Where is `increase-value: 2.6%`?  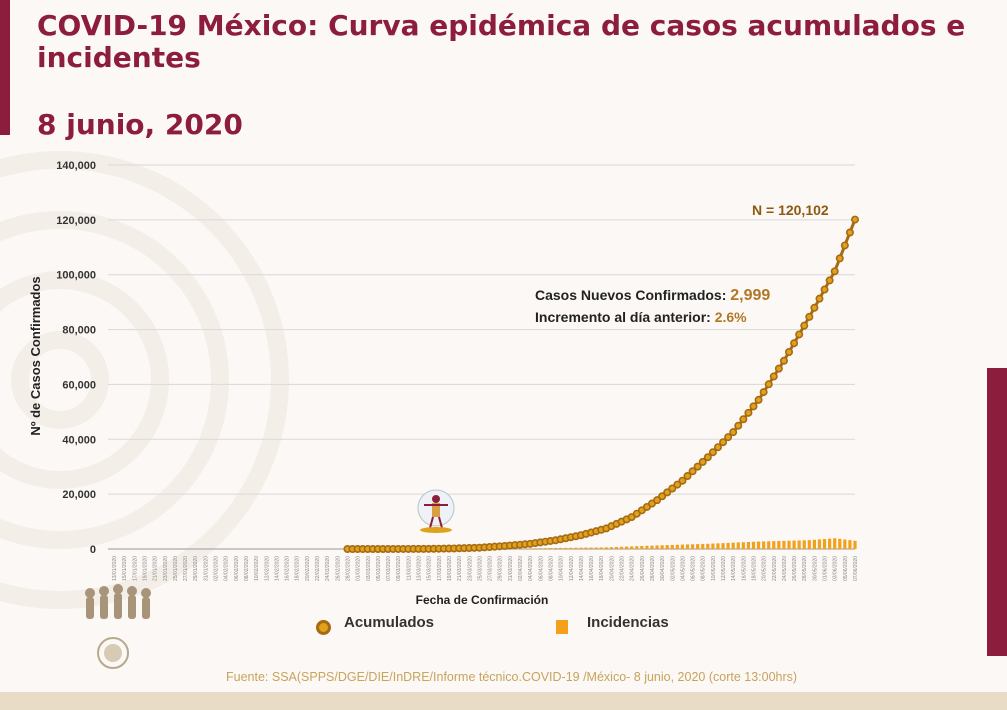 increase-value: 2.6% is located at coordinates (730, 317).